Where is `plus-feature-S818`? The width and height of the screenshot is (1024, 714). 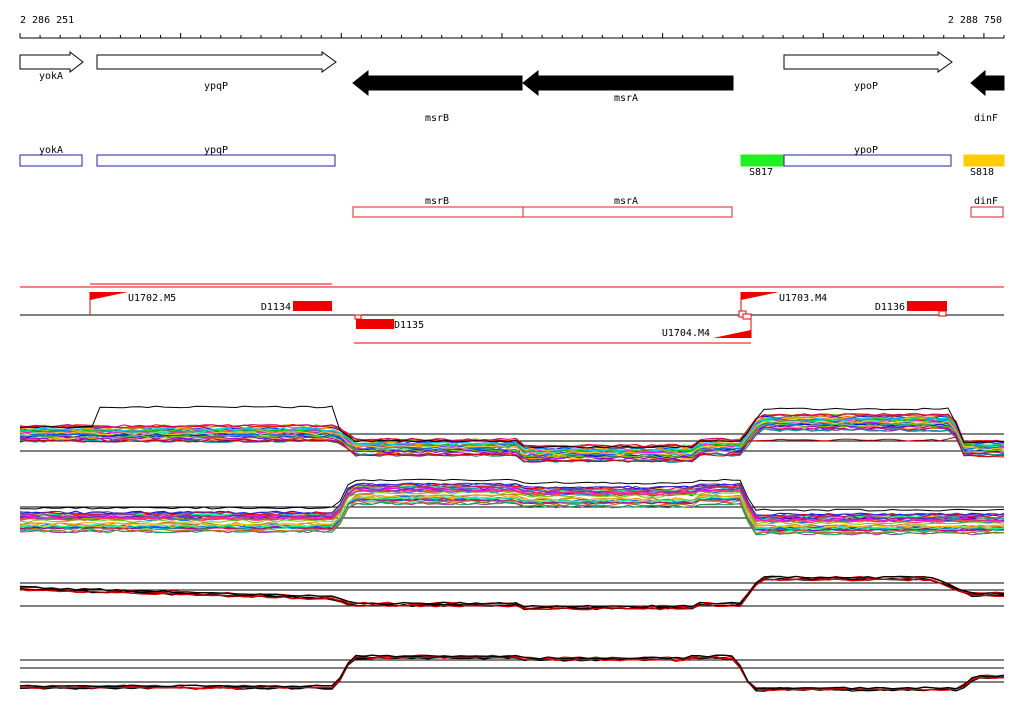 plus-feature-S818 is located at coordinates (984, 160).